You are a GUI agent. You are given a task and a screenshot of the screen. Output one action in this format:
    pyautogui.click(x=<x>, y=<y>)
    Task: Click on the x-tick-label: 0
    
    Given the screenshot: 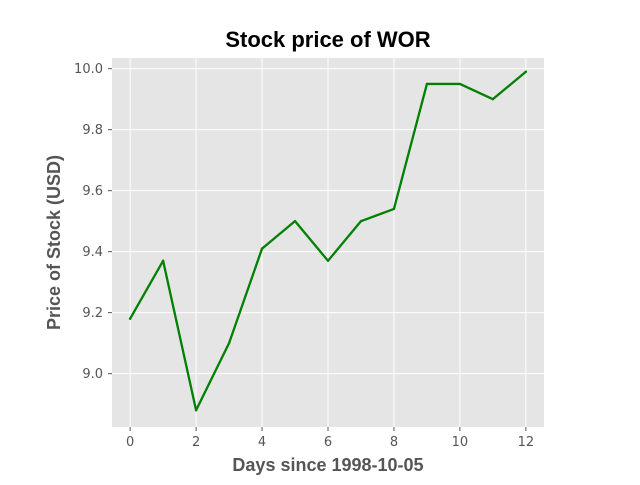 What is the action you would take?
    pyautogui.click(x=130, y=442)
    